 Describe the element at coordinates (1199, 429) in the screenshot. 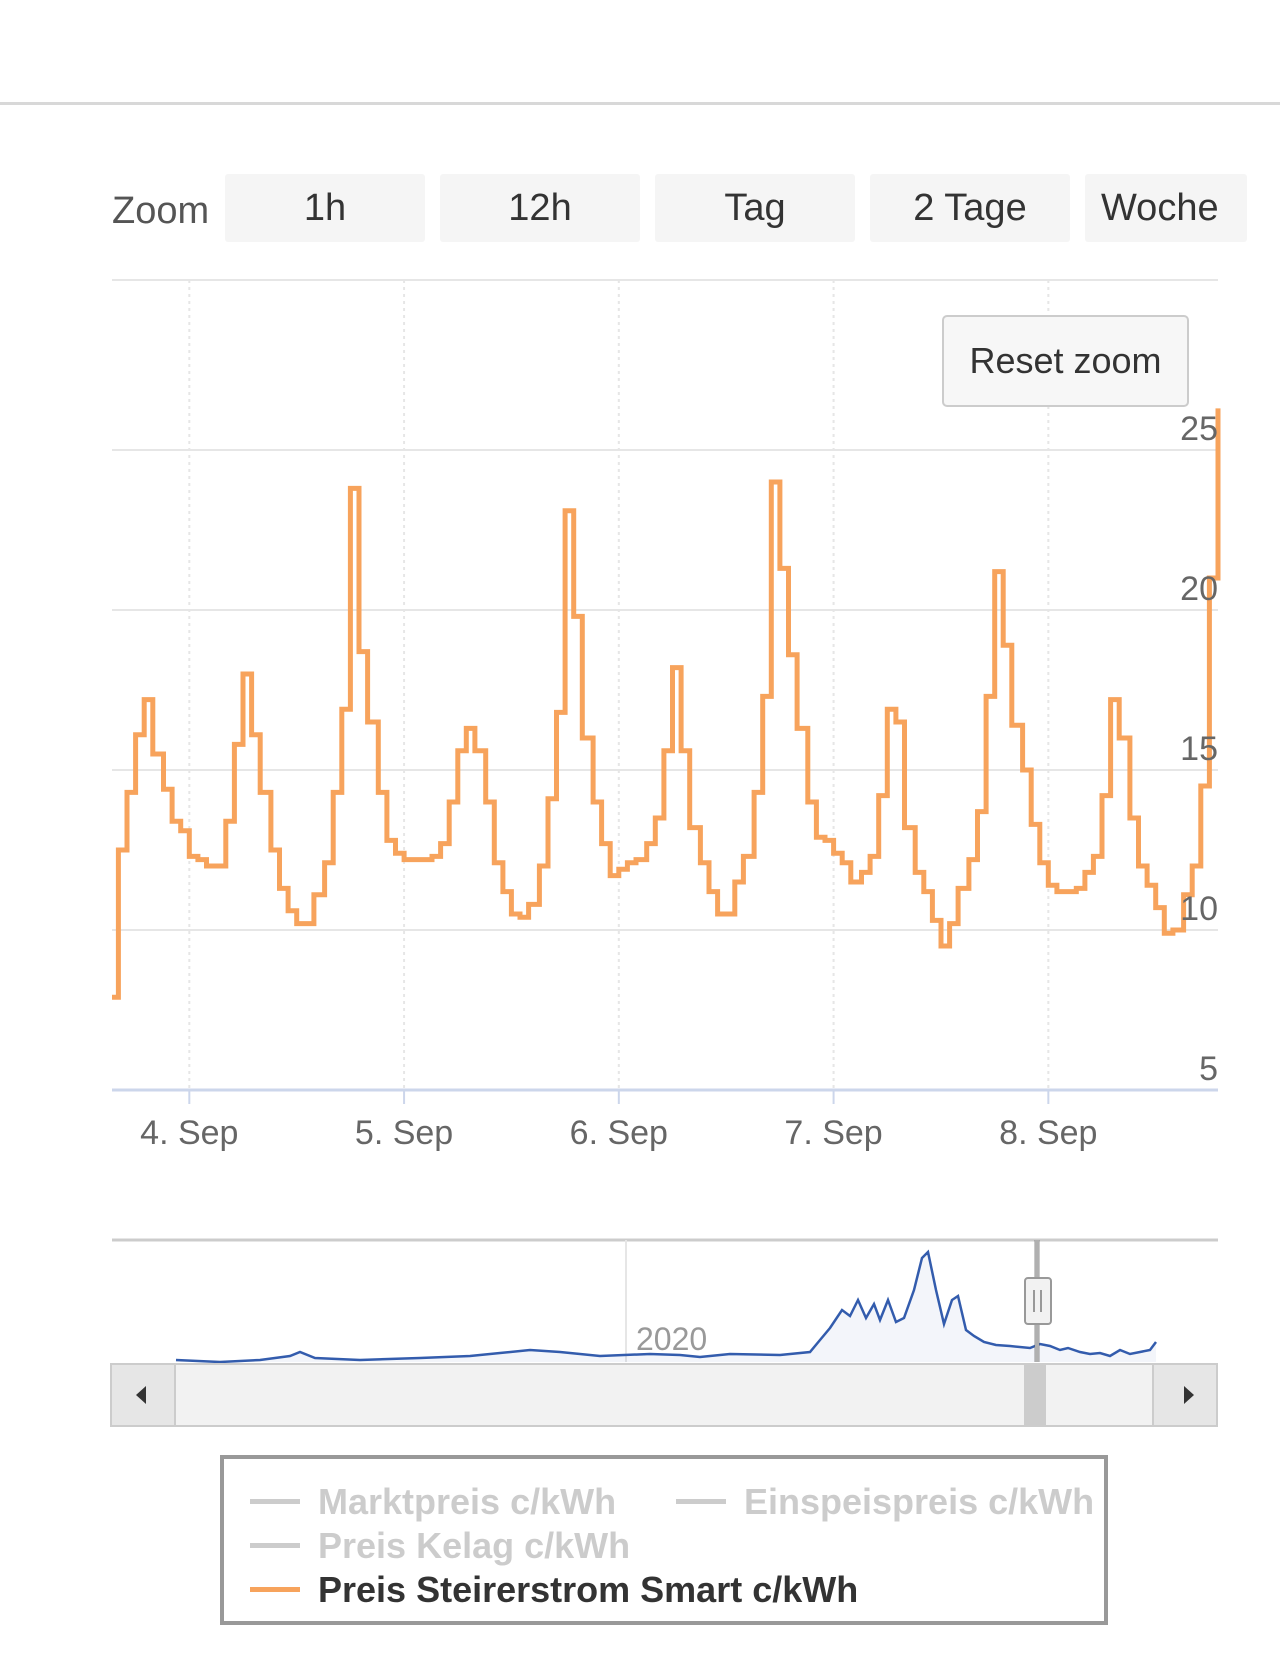

I see `y-tick-label: 25` at that location.